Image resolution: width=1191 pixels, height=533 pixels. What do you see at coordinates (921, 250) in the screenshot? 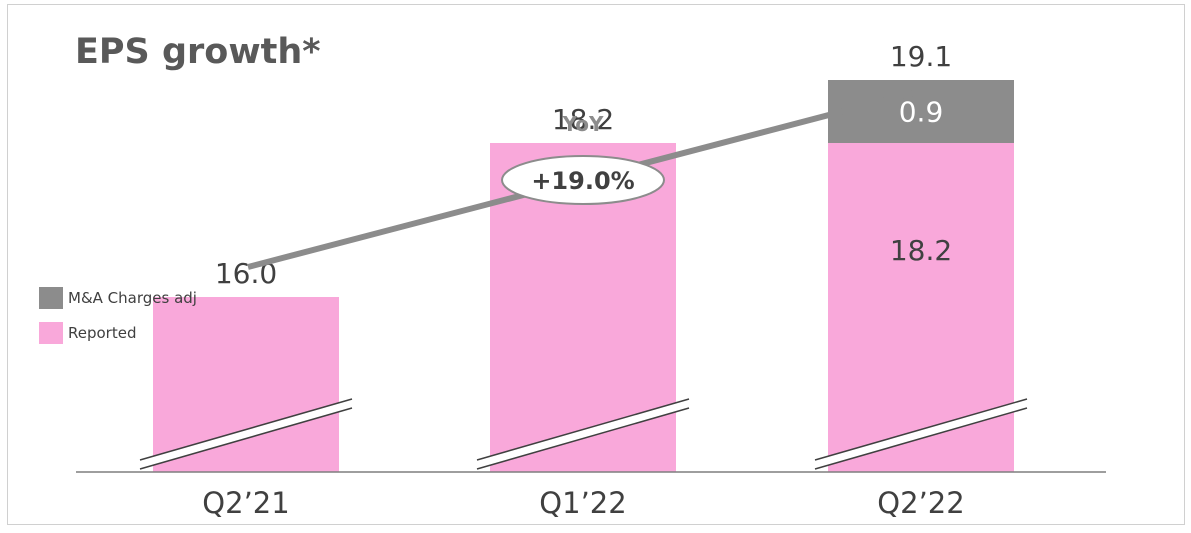
I see `reported-segment-label: 18.2` at bounding box center [921, 250].